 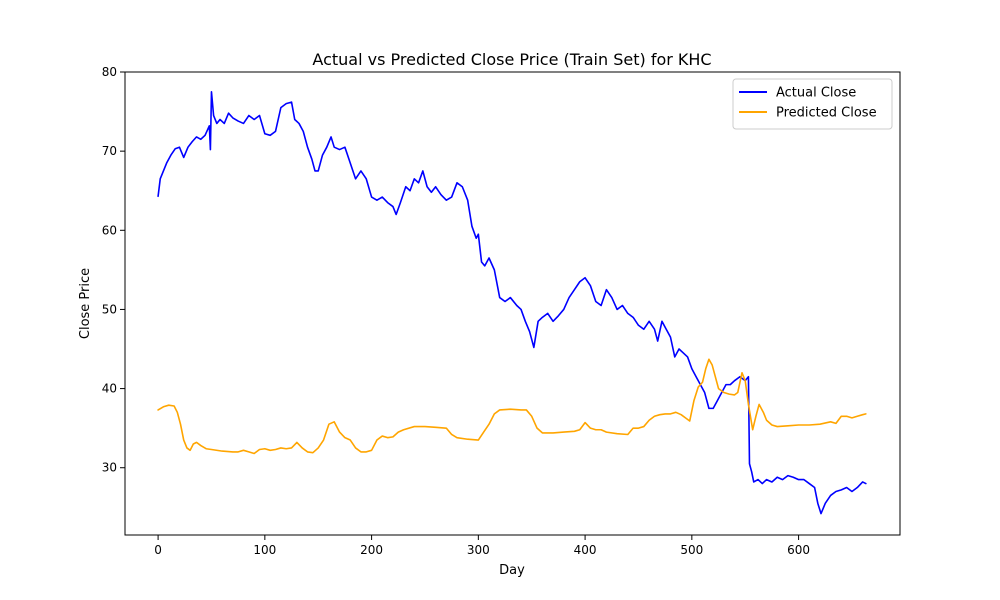 I want to click on legend: Actual Close Predicted Close, so click(x=812, y=104).